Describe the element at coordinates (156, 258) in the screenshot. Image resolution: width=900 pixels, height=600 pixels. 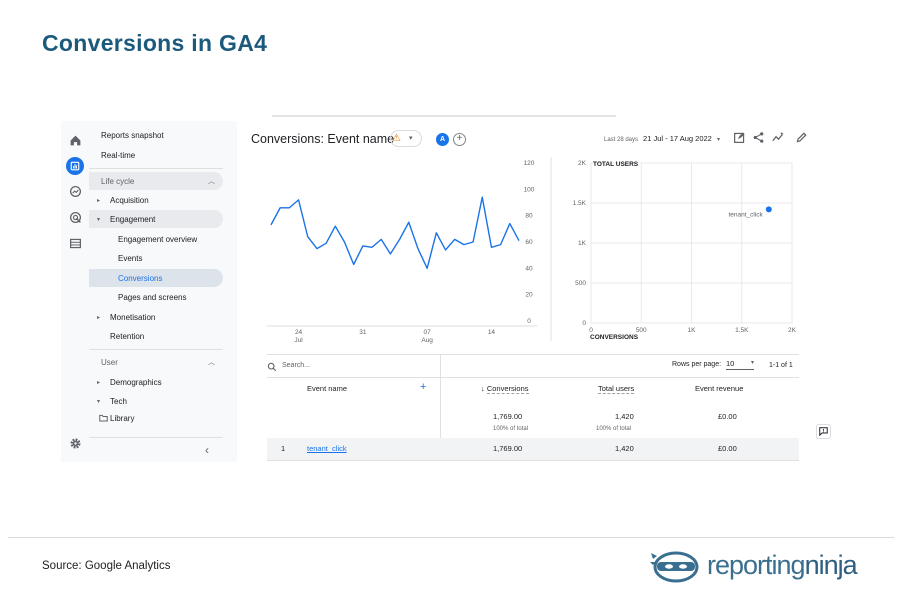
I see `nav-events: Events` at that location.